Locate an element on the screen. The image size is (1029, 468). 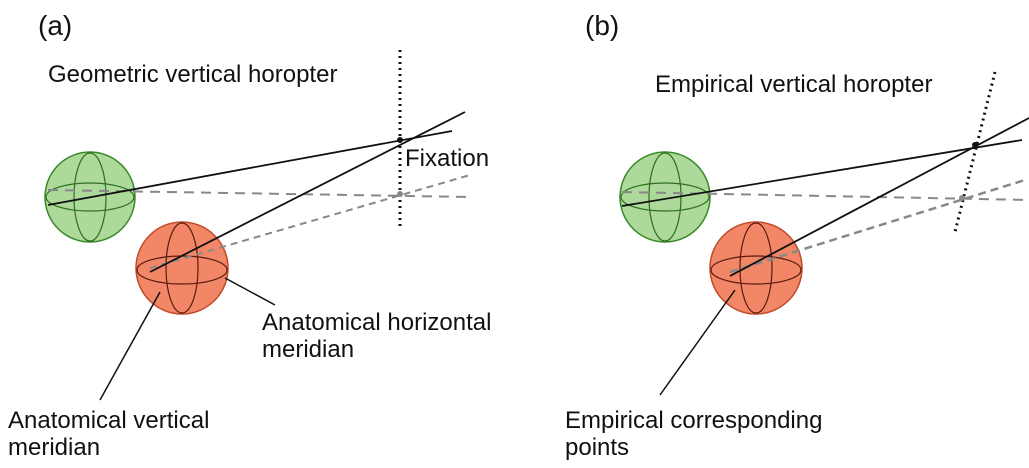
label: Anatomical vertical is located at coordinates (108, 420).